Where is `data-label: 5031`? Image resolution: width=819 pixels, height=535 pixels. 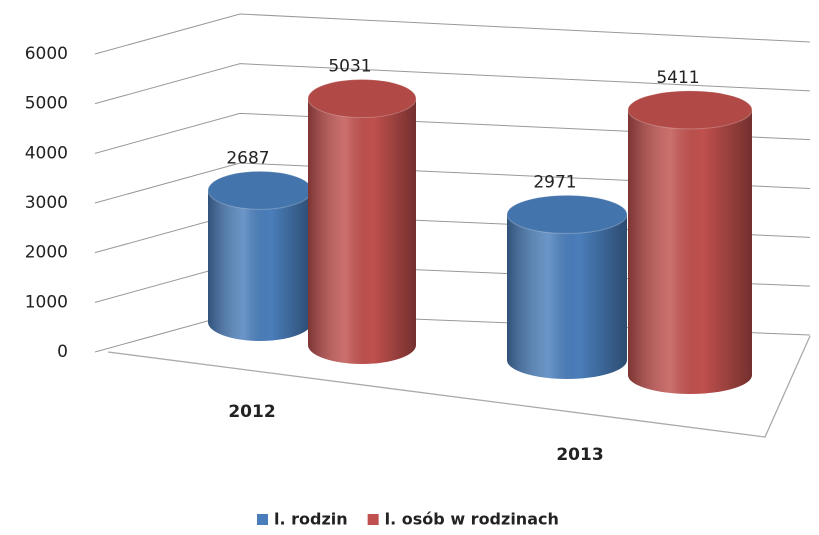 data-label: 5031 is located at coordinates (349, 66).